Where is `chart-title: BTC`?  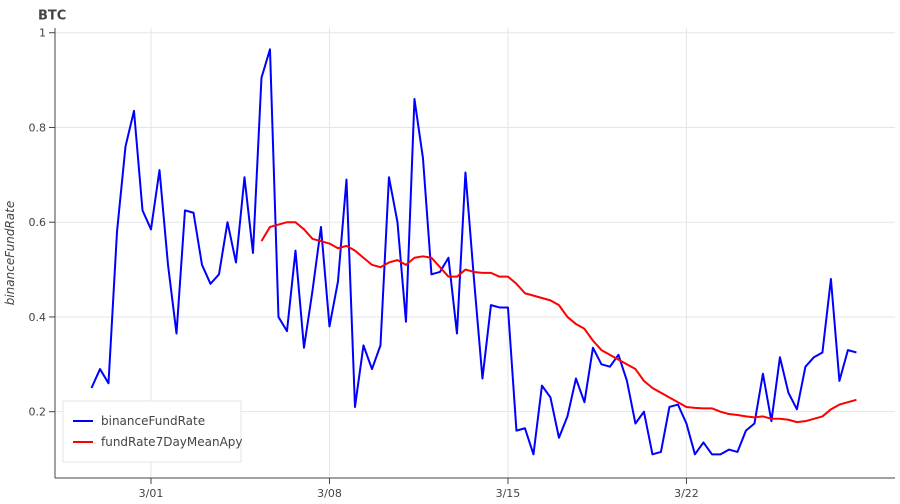
chart-title: BTC is located at coordinates (52, 16).